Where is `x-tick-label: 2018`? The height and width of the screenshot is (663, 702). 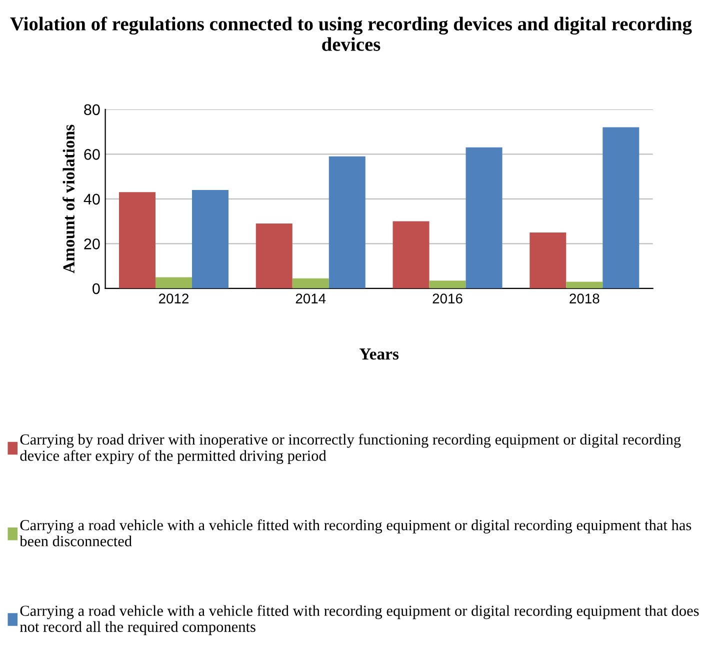
x-tick-label: 2018 is located at coordinates (585, 299).